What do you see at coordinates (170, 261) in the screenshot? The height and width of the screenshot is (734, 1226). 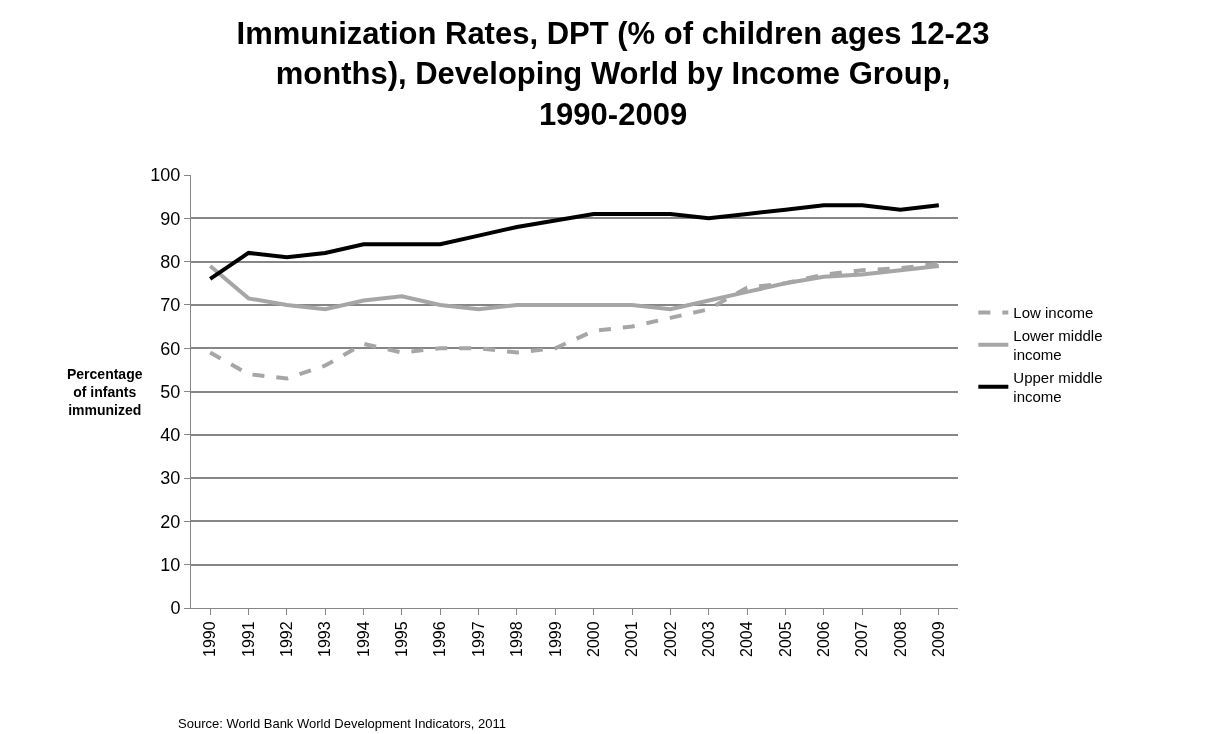 I see `y-tick-label: 80` at bounding box center [170, 261].